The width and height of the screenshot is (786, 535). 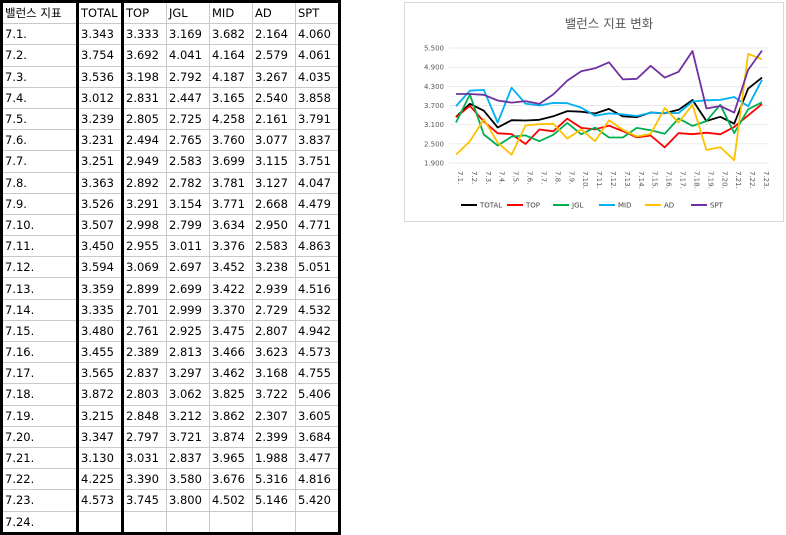 I want to click on series-line-total, so click(x=609, y=102).